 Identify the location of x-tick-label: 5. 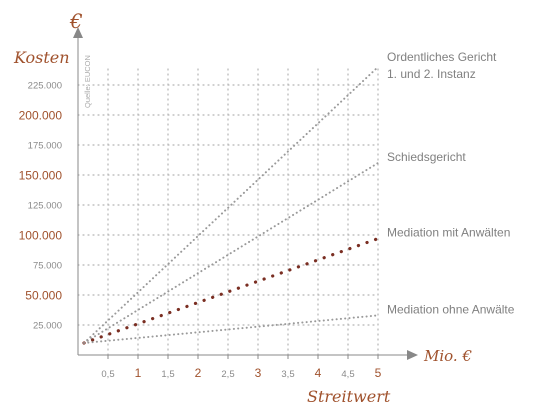
(378, 373).